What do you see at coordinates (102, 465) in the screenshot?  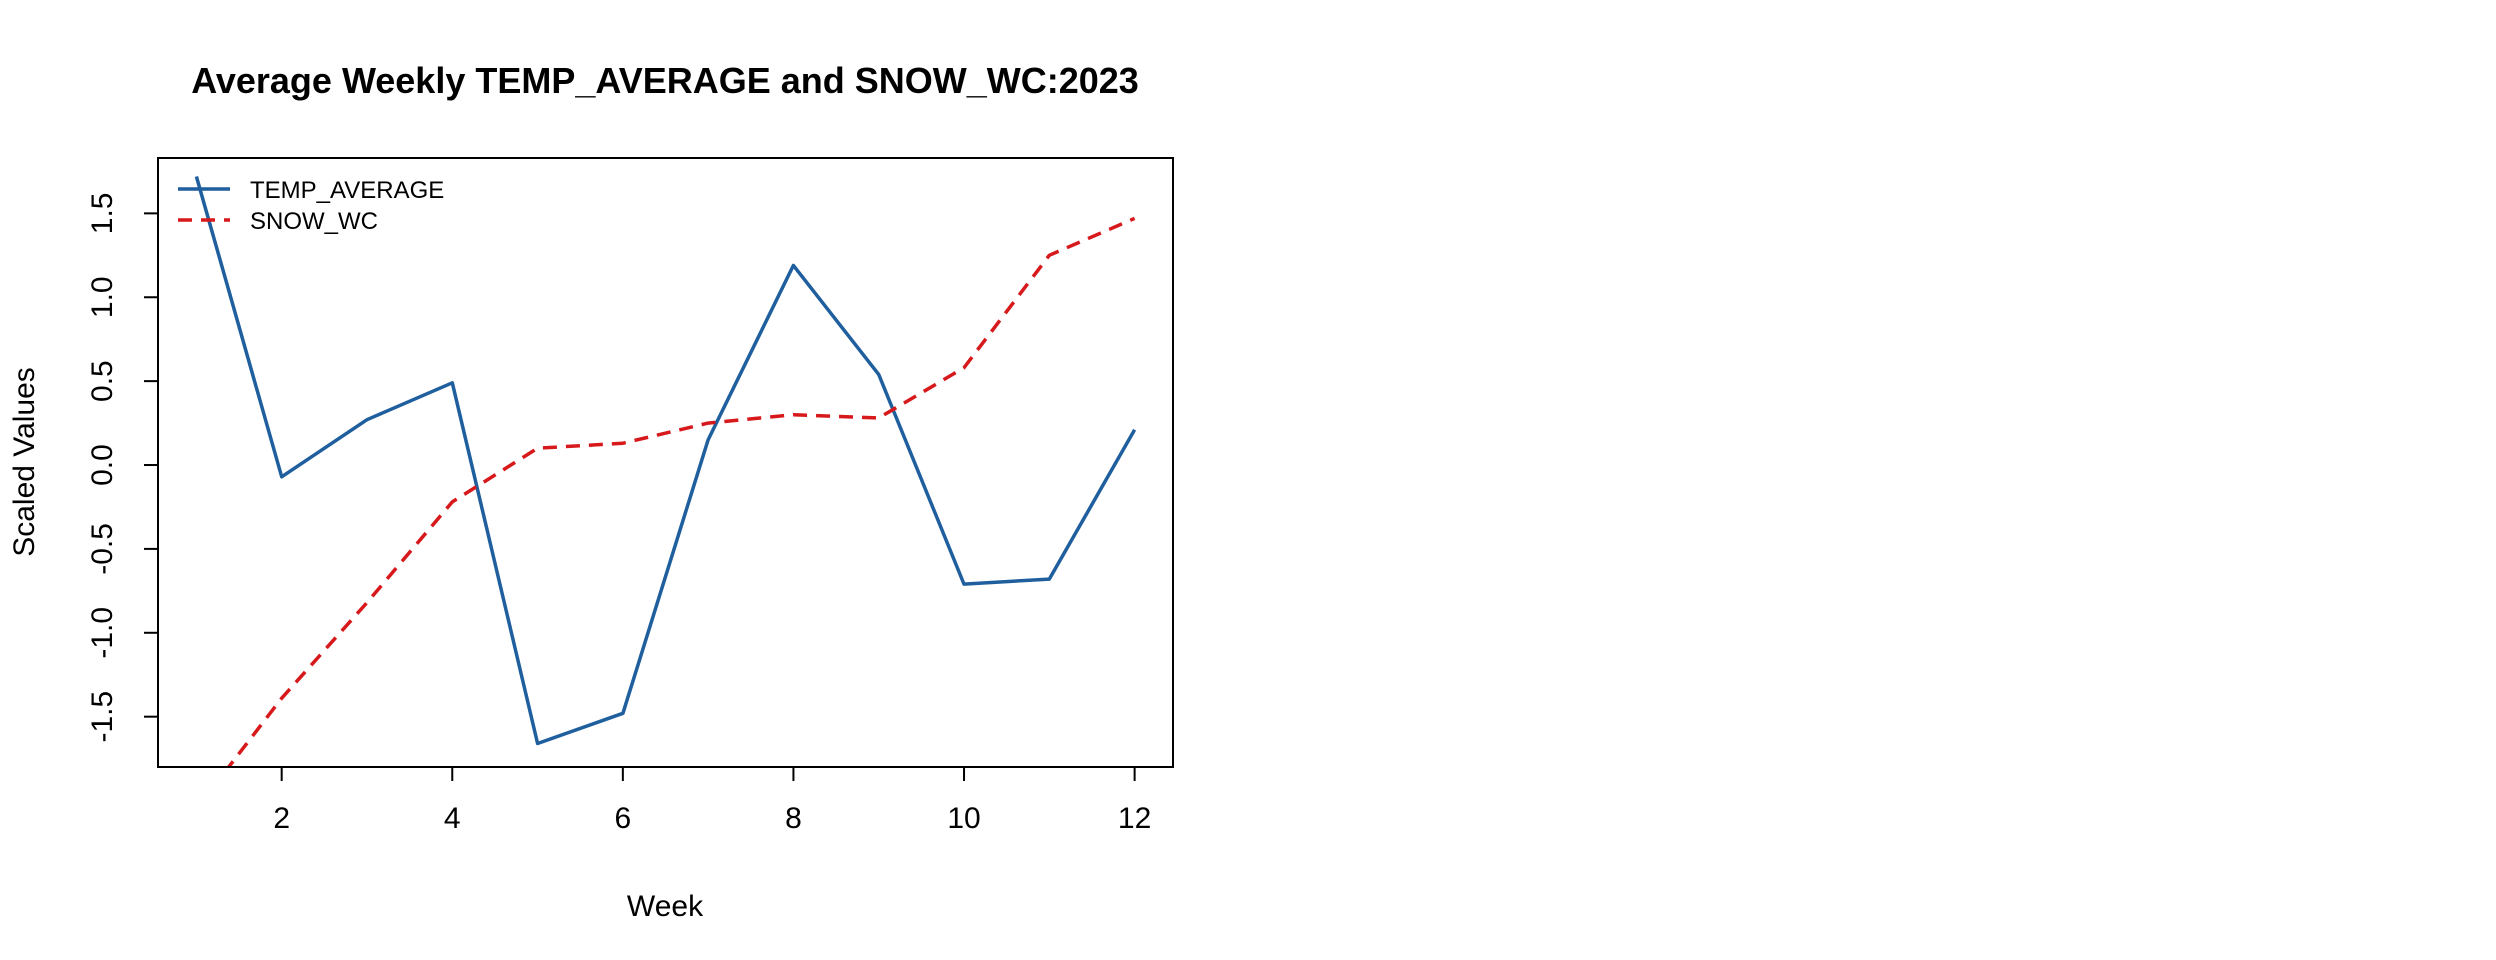 I see `y-tick-label: 0.0` at bounding box center [102, 465].